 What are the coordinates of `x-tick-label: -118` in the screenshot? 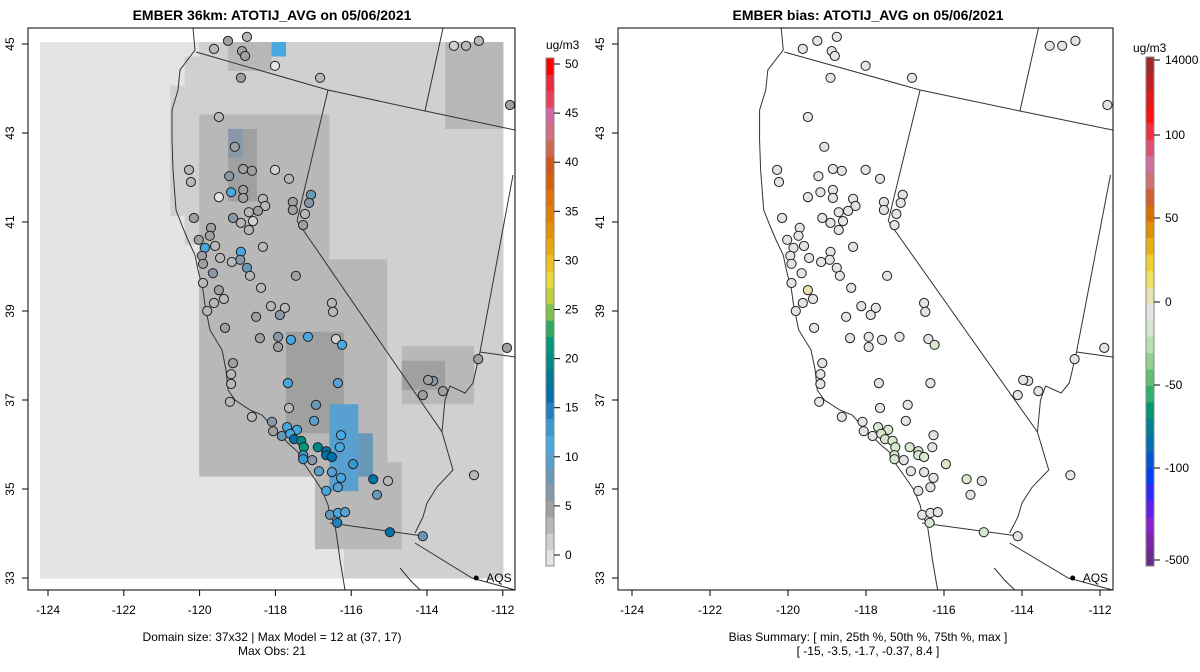 It's located at (865, 610).